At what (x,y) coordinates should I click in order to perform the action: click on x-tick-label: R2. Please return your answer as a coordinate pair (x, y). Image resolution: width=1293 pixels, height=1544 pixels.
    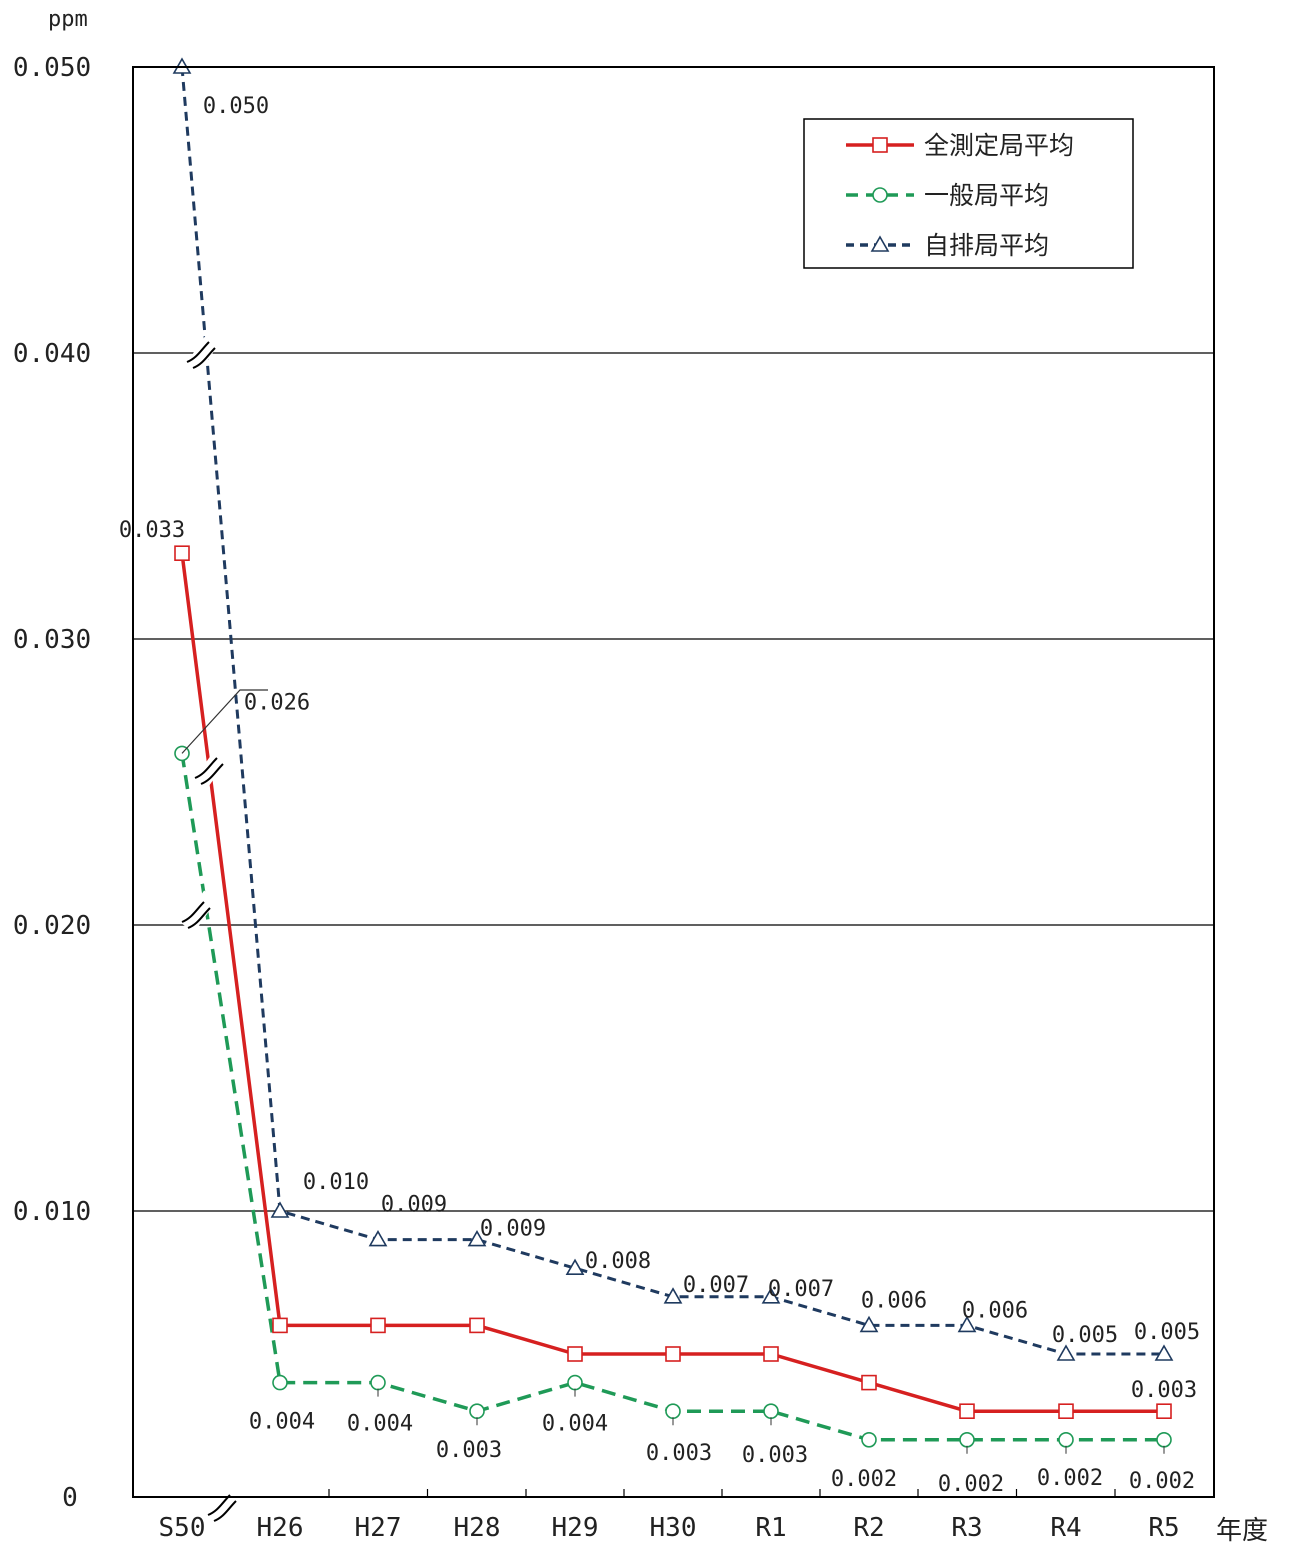
    Looking at the image, I should click on (868, 1528).